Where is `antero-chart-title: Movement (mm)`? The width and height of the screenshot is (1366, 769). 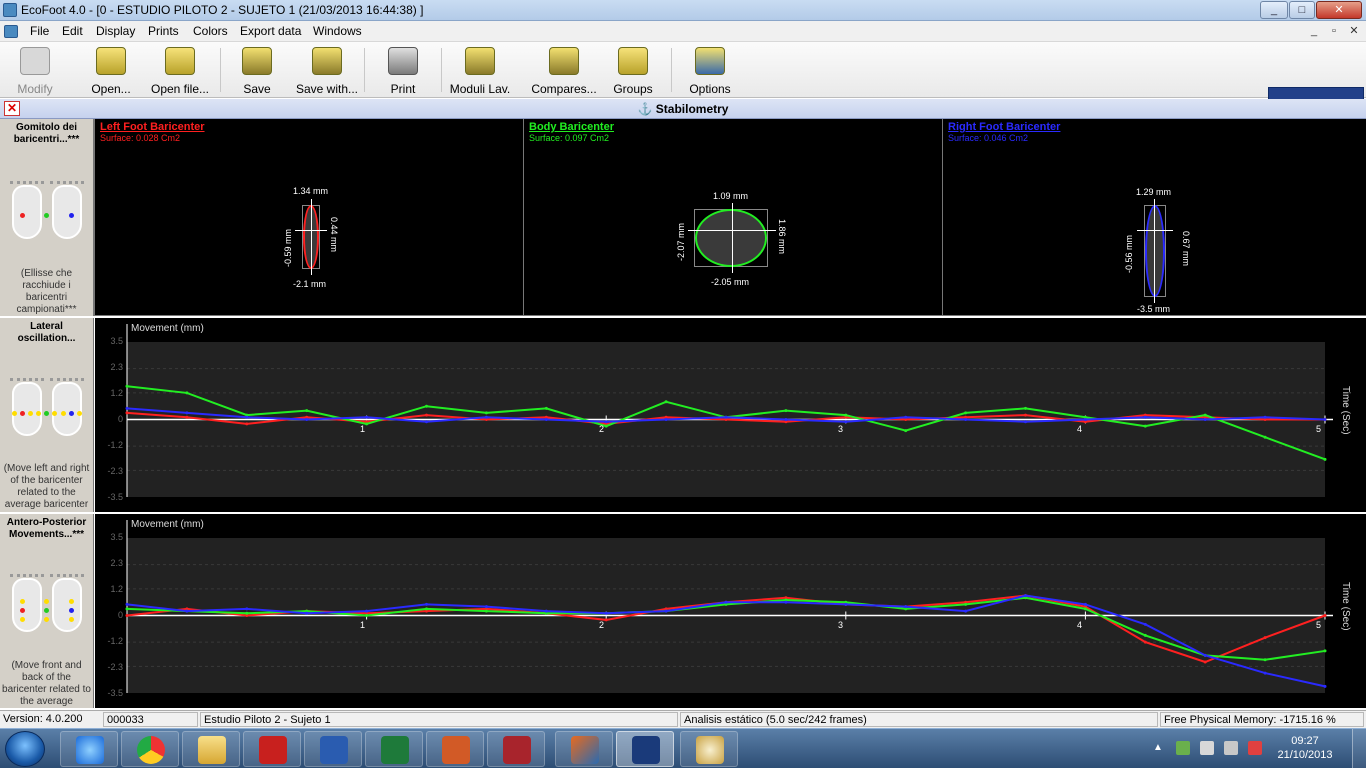
antero-chart-title: Movement (mm) is located at coordinates (167, 524).